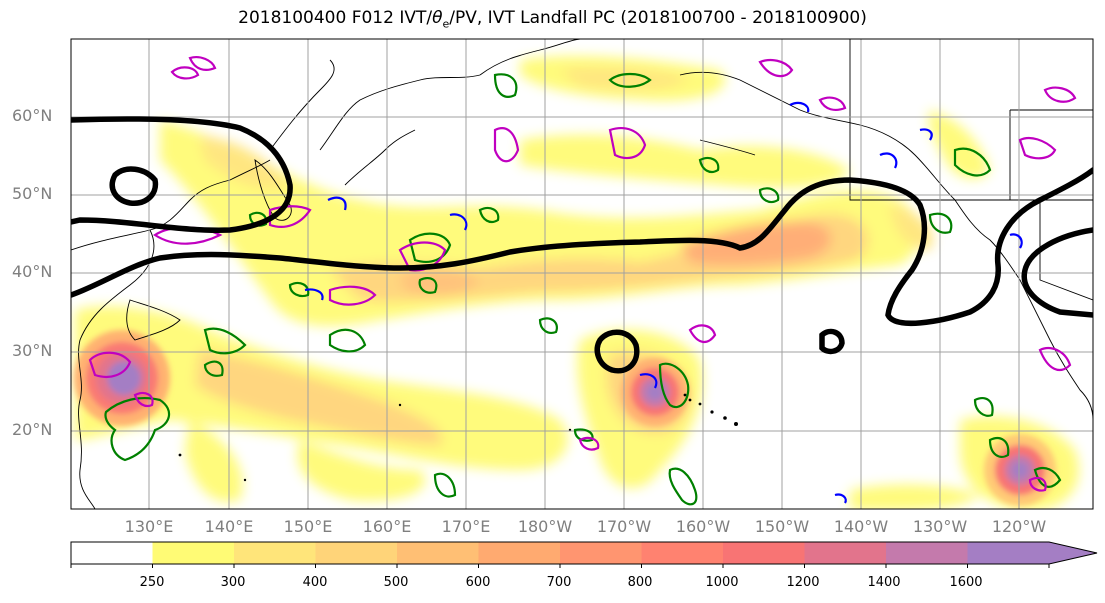  Describe the element at coordinates (233, 582) in the screenshot. I see `colorbar-label-300: 300` at that location.